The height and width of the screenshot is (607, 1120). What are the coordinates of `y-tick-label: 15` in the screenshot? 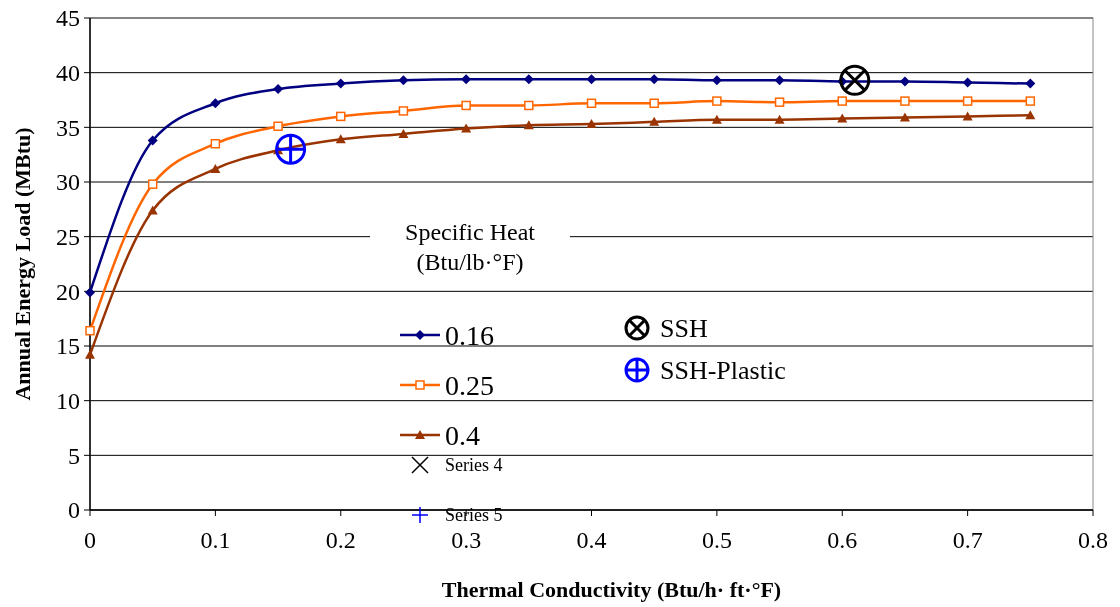 It's located at (68, 346).